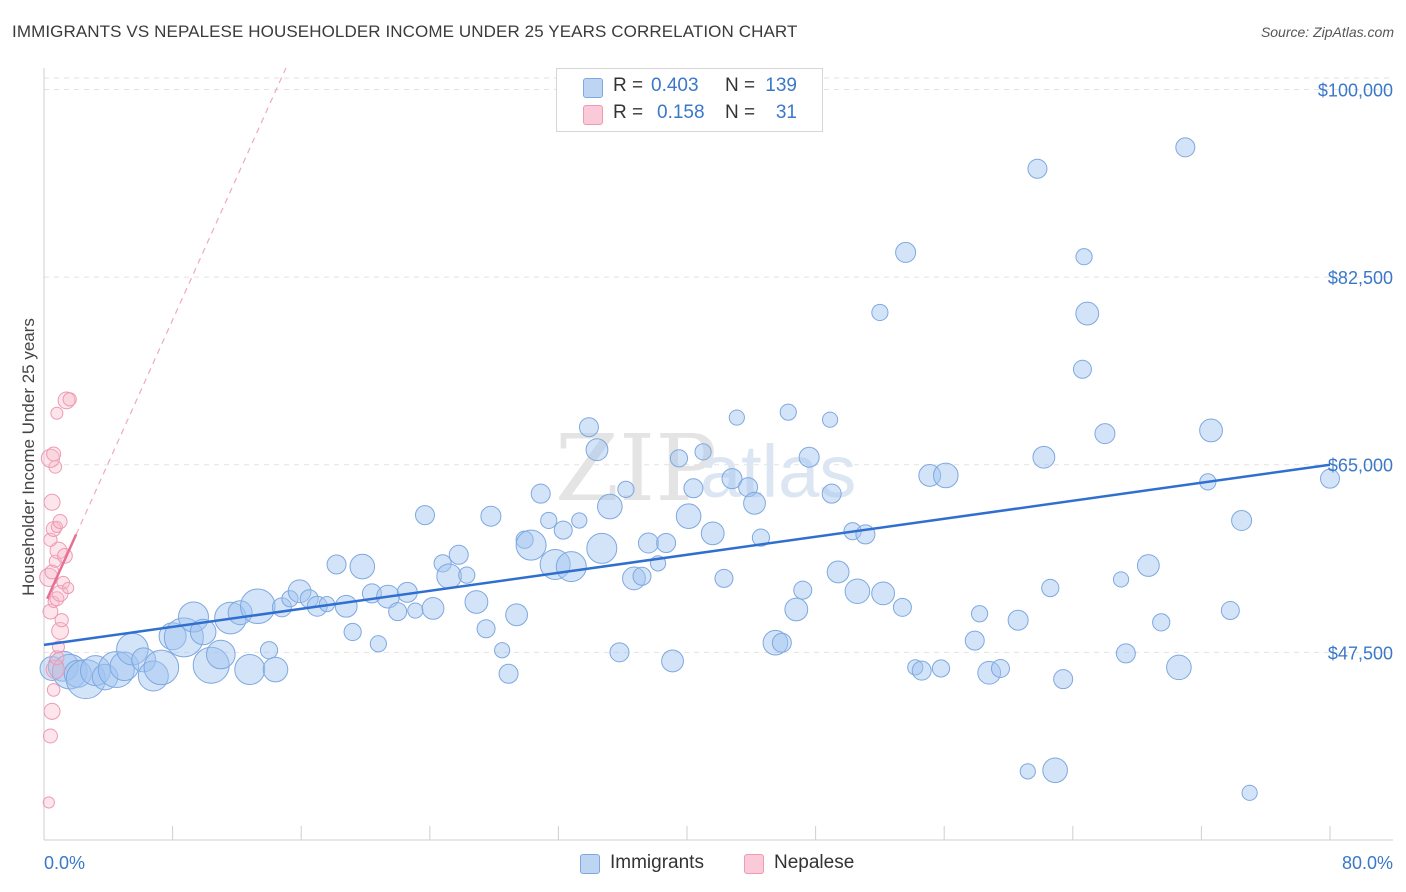 Image resolution: width=1406 pixels, height=892 pixels. What do you see at coordinates (703, 865) in the screenshot?
I see `series-legend: Immigrants Nepalese` at bounding box center [703, 865].